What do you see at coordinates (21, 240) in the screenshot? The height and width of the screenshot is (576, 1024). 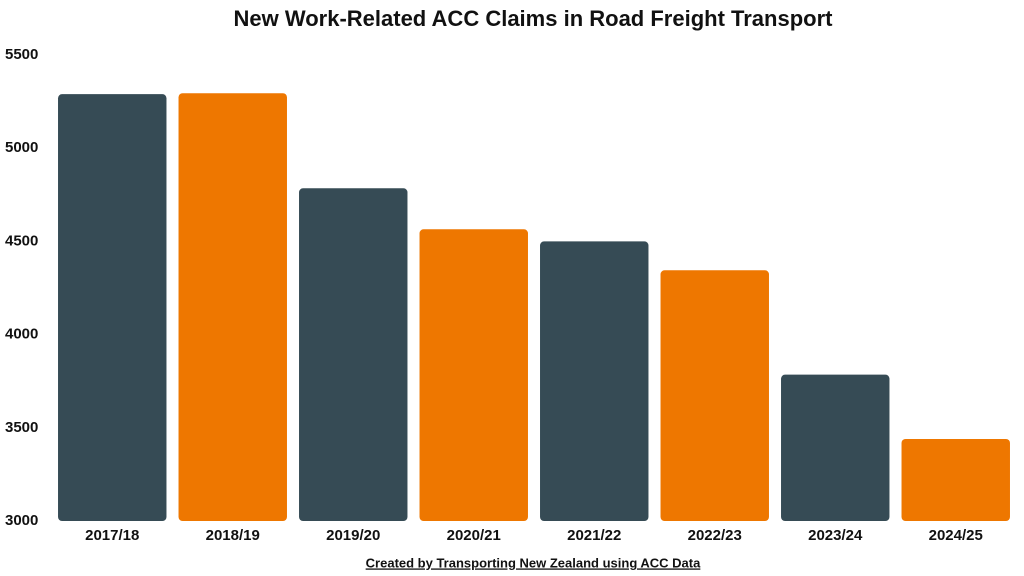 I see `y-tick-label: 4500` at bounding box center [21, 240].